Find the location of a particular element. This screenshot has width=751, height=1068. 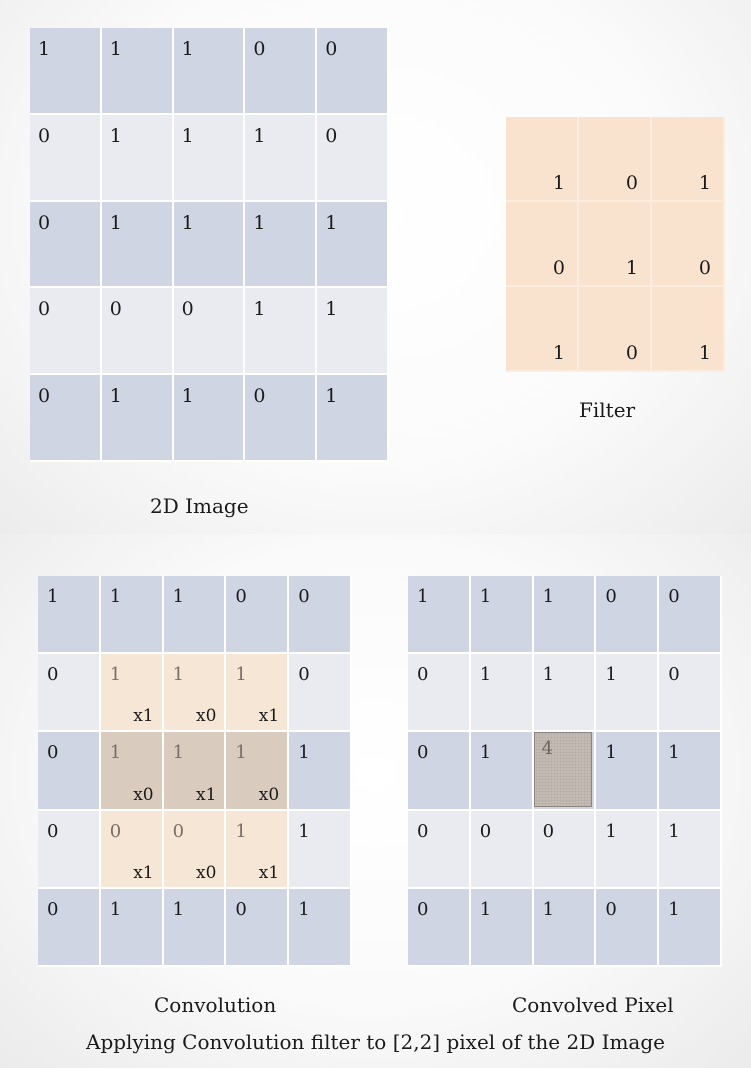

conv-window-cell: 0 x1 is located at coordinates (132, 849).